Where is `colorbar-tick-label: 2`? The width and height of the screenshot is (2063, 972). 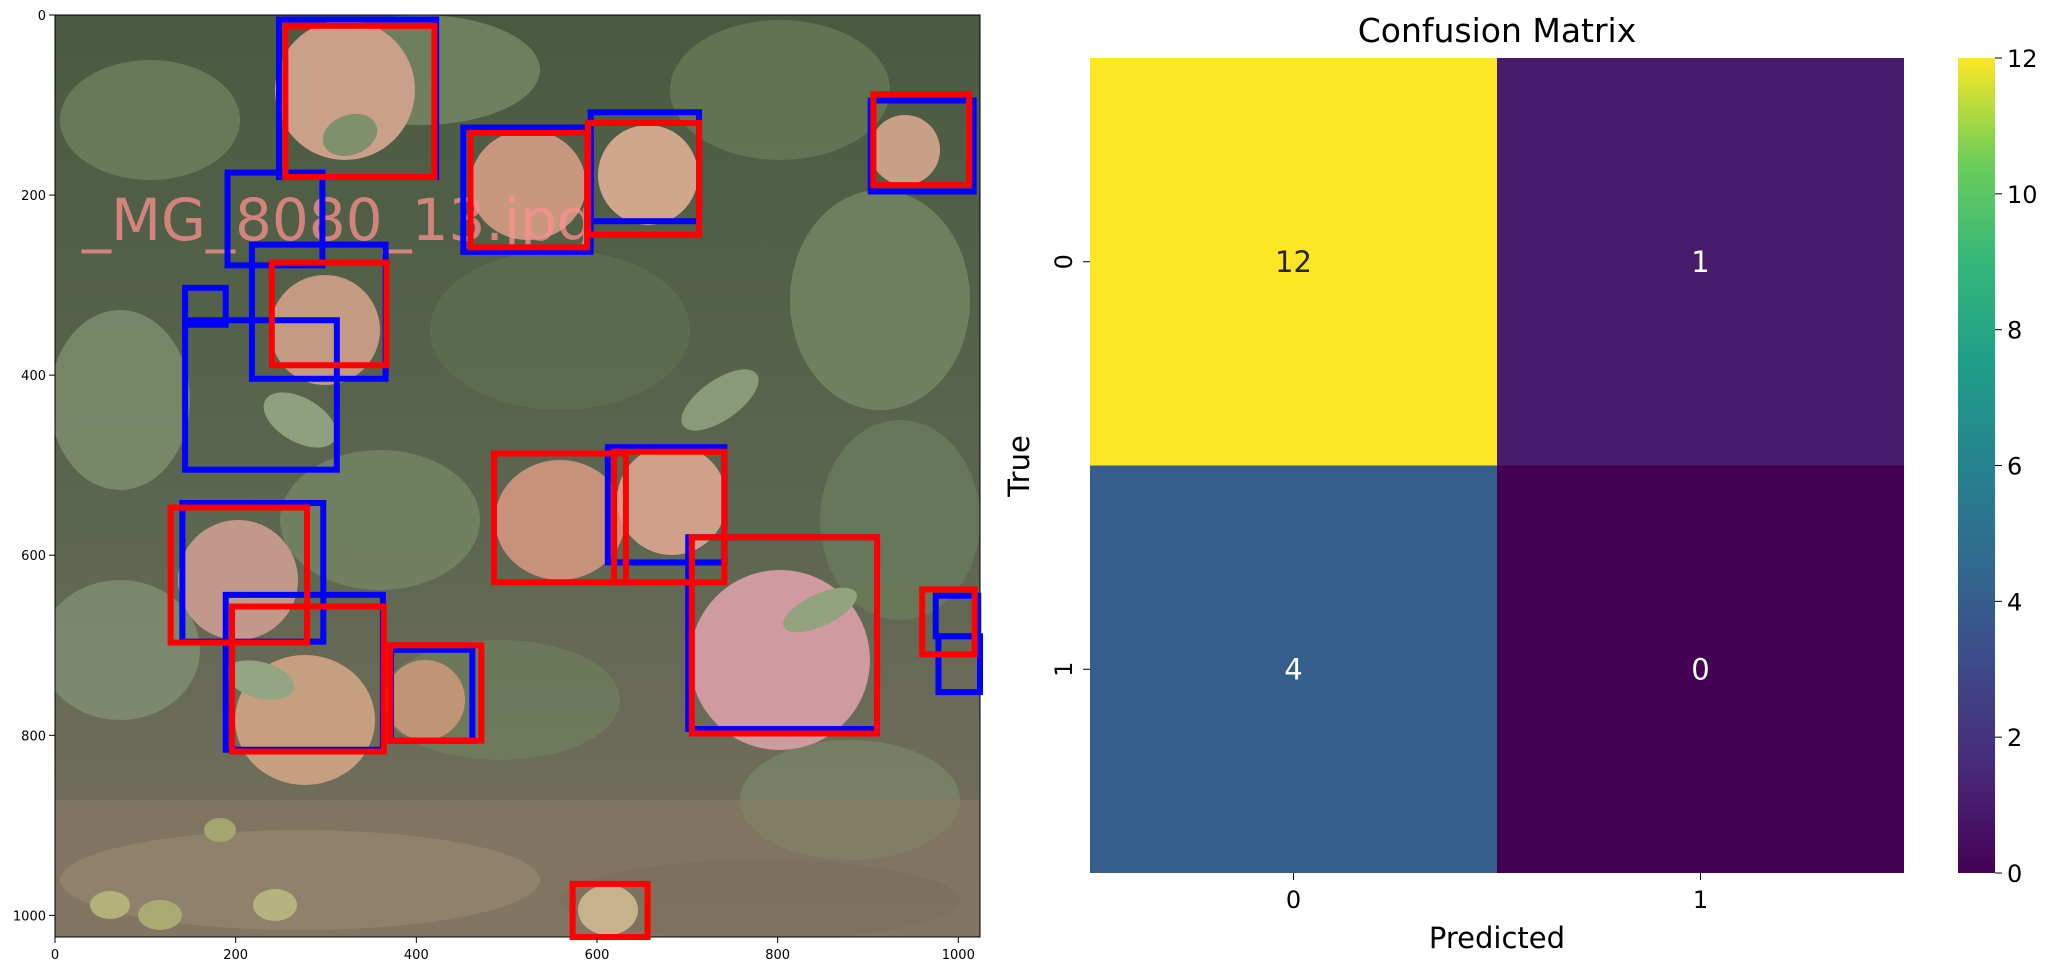
colorbar-tick-label: 2 is located at coordinates (2014, 738).